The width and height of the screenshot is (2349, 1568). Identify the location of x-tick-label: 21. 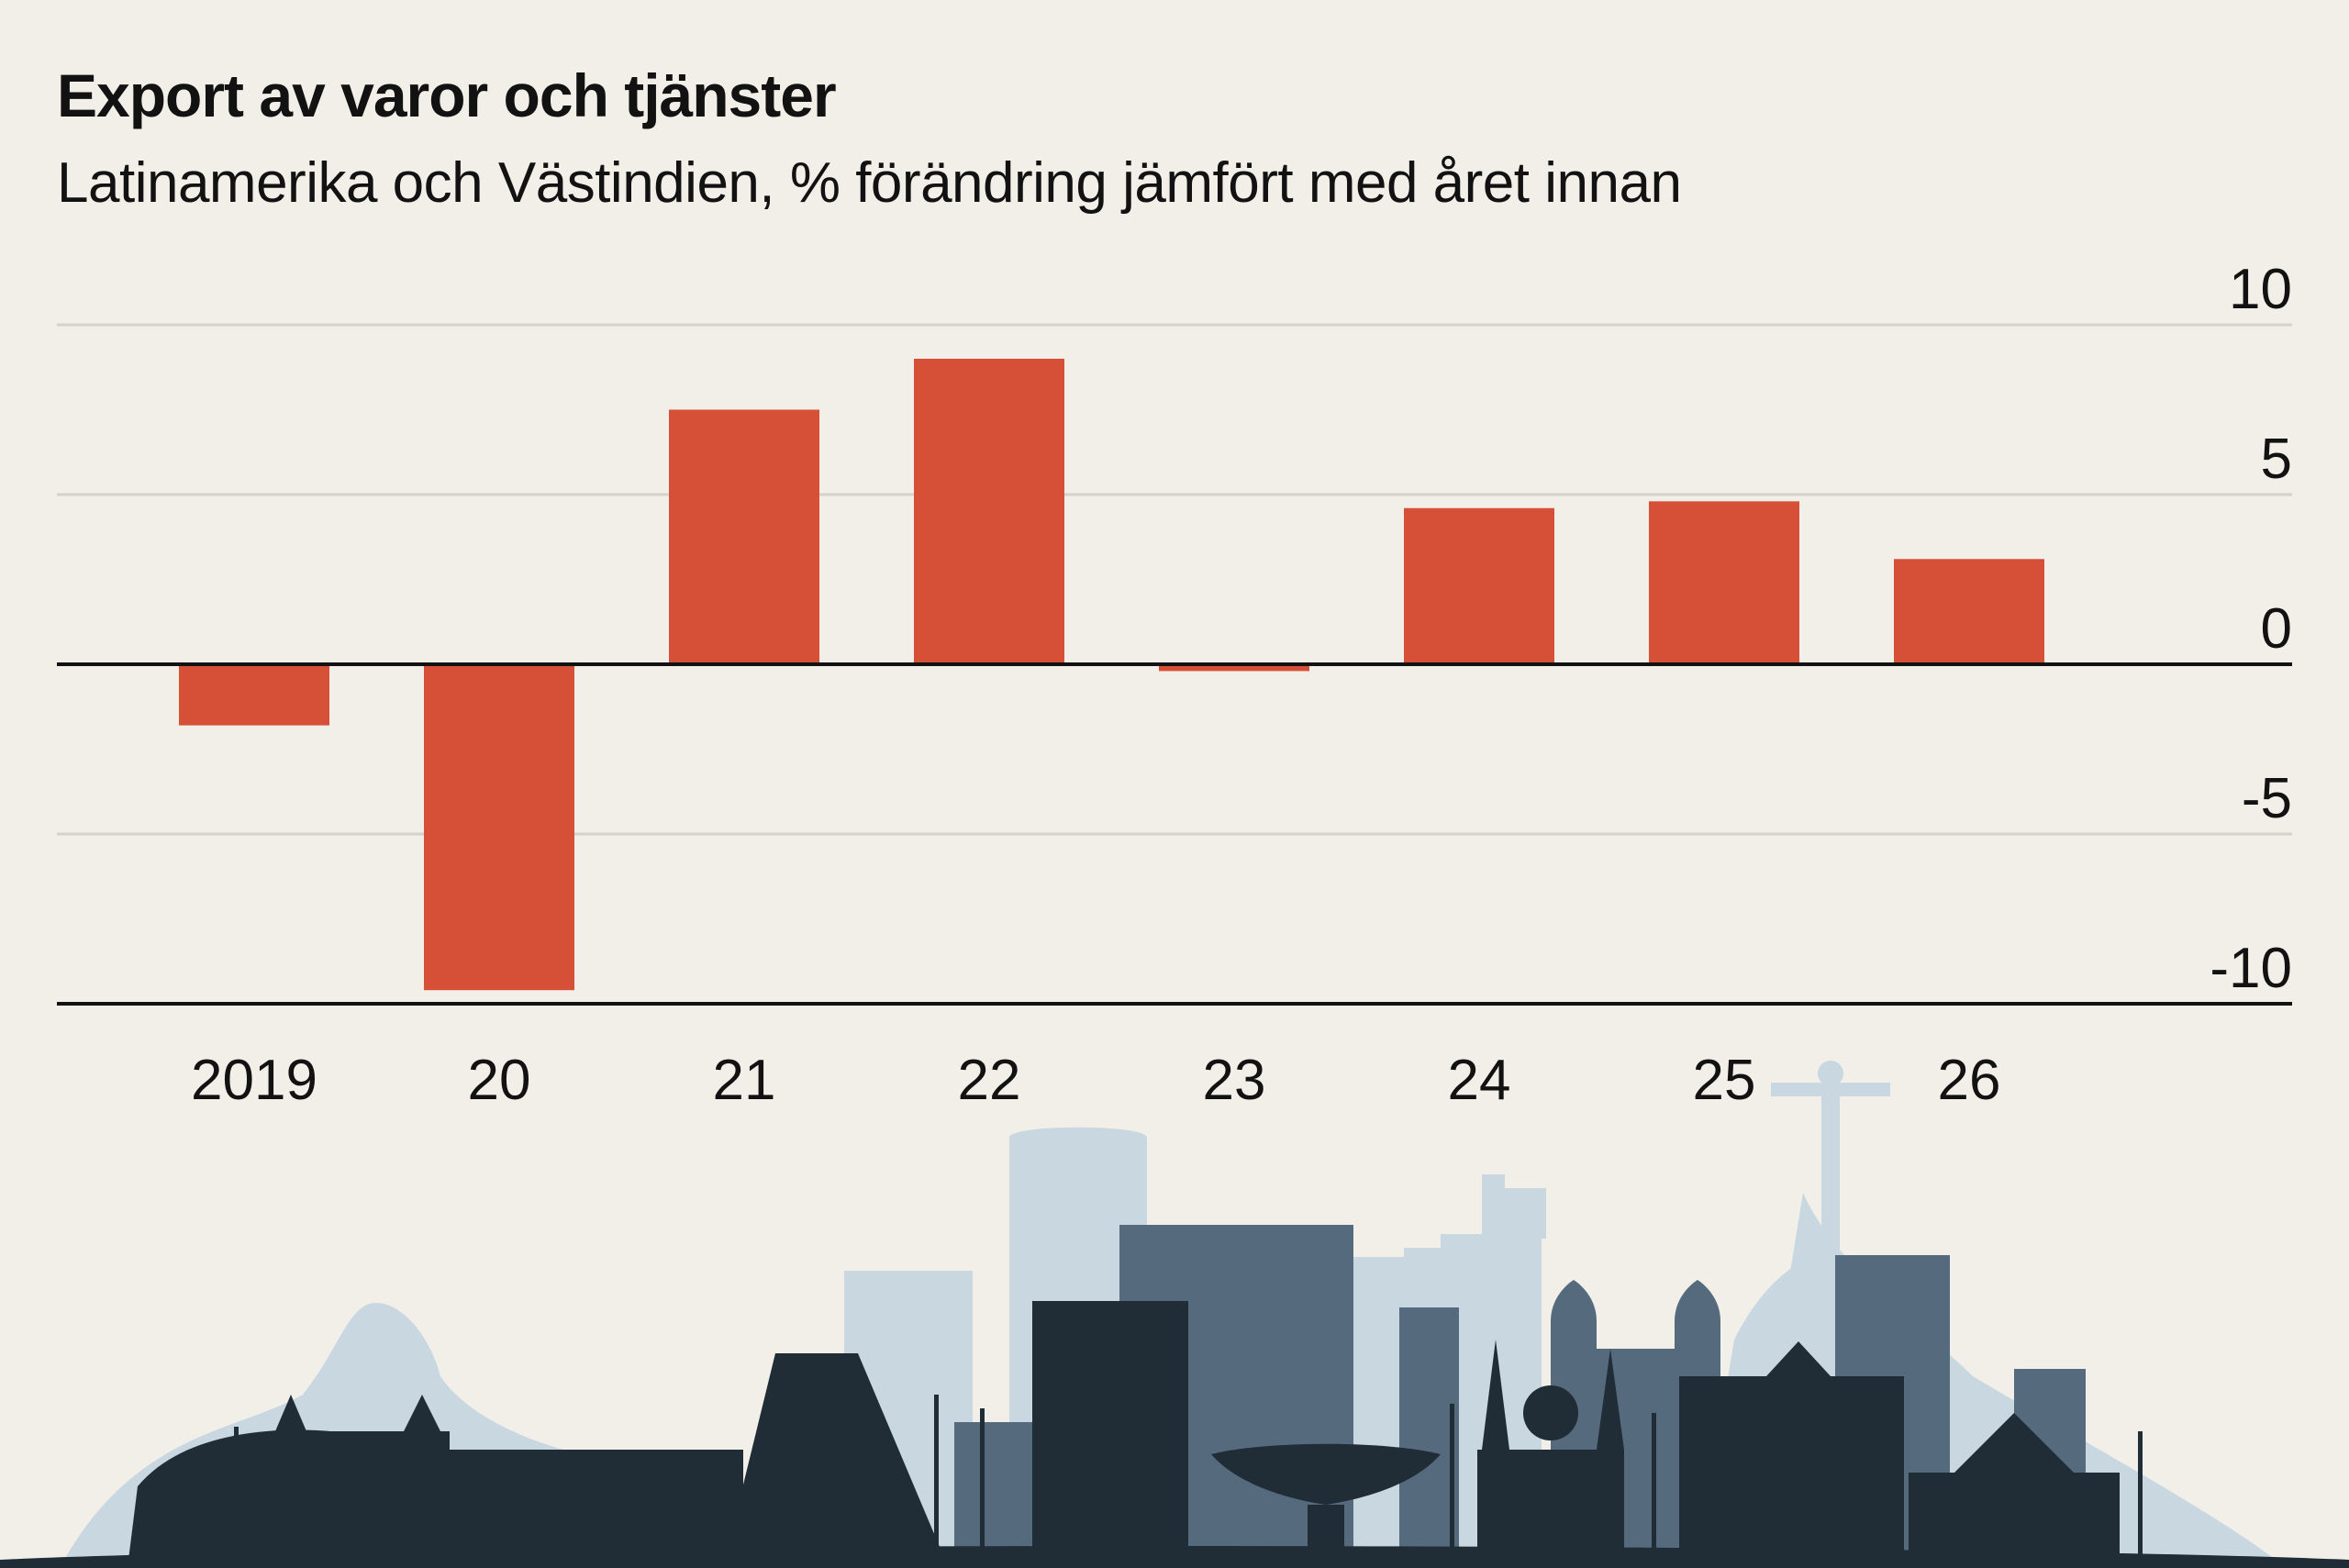
(744, 1080).